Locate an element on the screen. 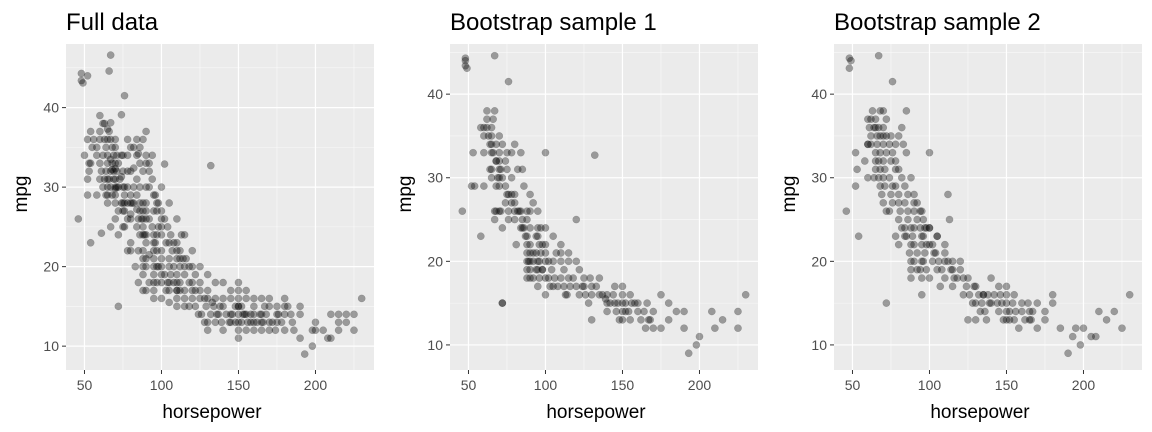 The height and width of the screenshot is (432, 1152). x-tick-label: 200 is located at coordinates (700, 385).